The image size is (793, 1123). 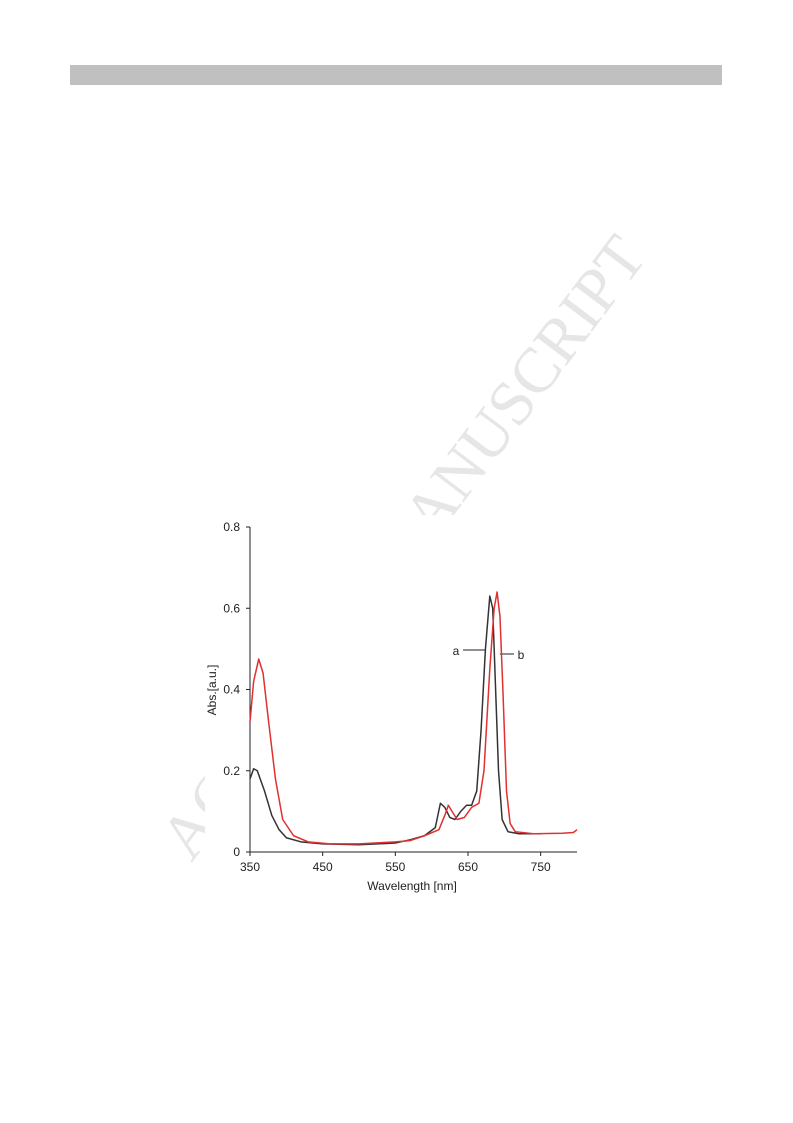 I want to click on x-tick-label: 450, so click(x=323, y=867).